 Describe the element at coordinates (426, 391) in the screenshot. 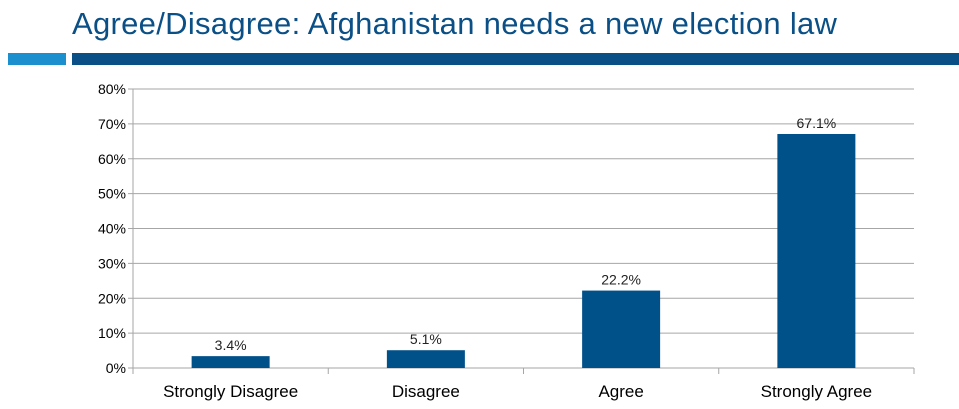

I see `category-label: Disagree` at that location.